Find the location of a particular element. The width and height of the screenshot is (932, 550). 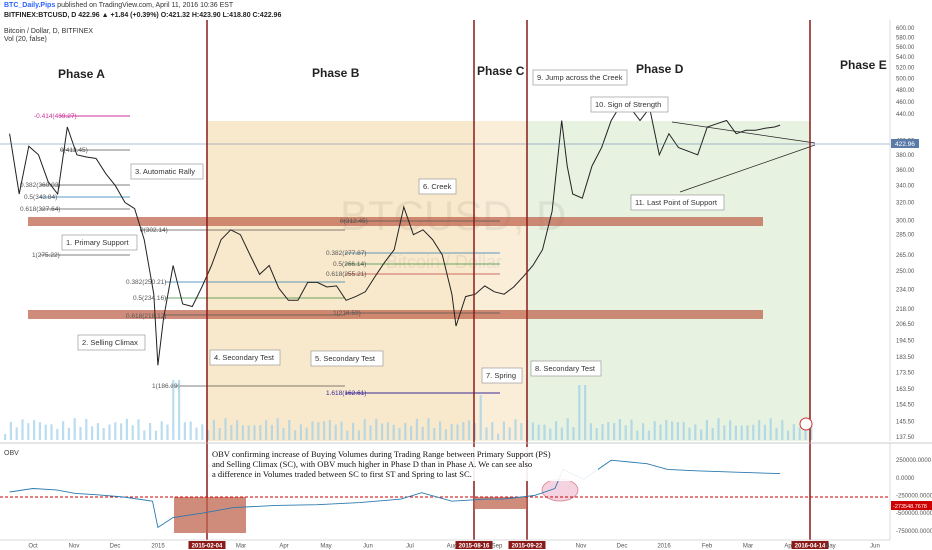

symbol-title: Bitcoin / Dollar, D, BITFINEX is located at coordinates (49, 31).